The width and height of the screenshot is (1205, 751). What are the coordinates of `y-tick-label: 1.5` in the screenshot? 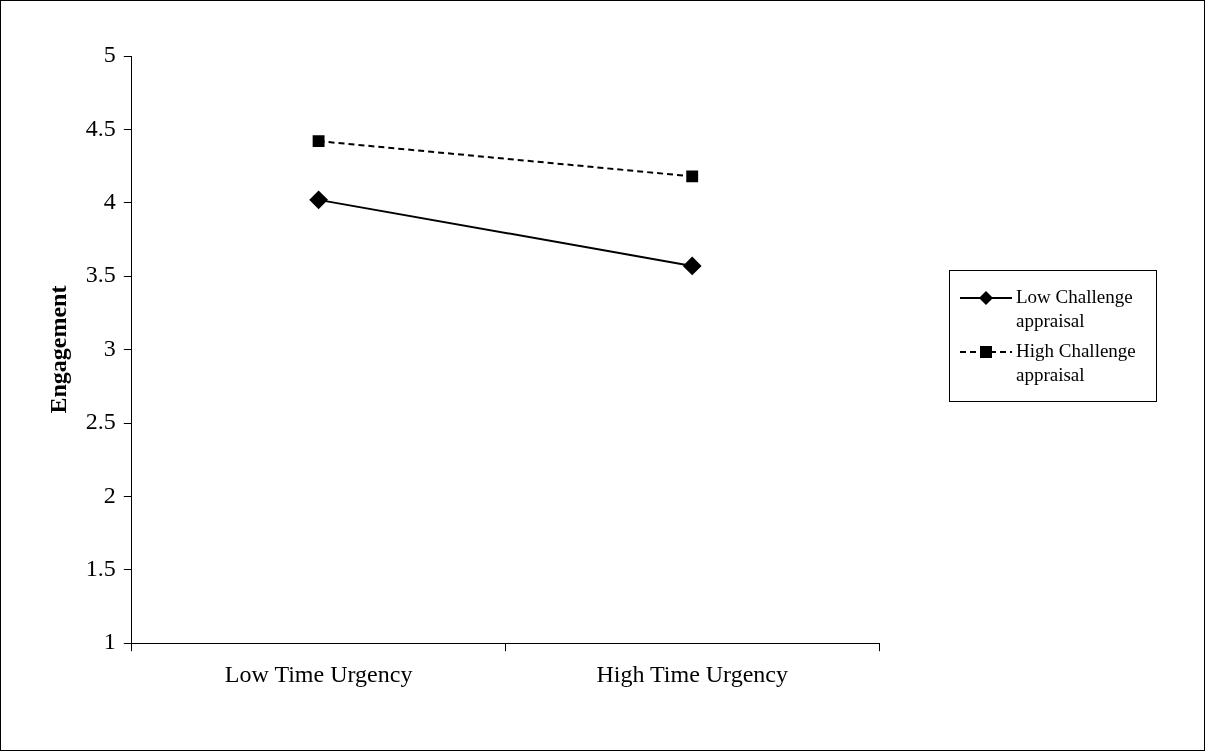 It's located at (100, 568).